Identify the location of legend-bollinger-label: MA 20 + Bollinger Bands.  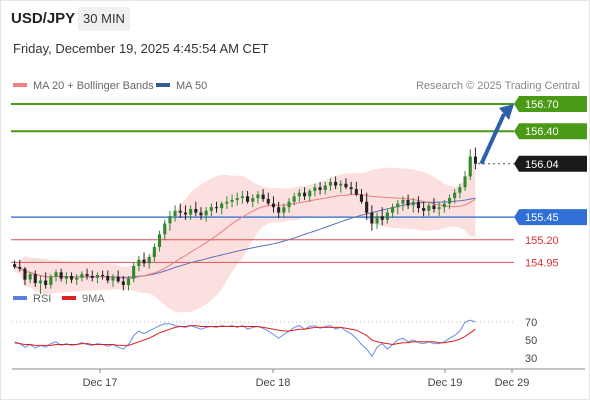
(93, 86).